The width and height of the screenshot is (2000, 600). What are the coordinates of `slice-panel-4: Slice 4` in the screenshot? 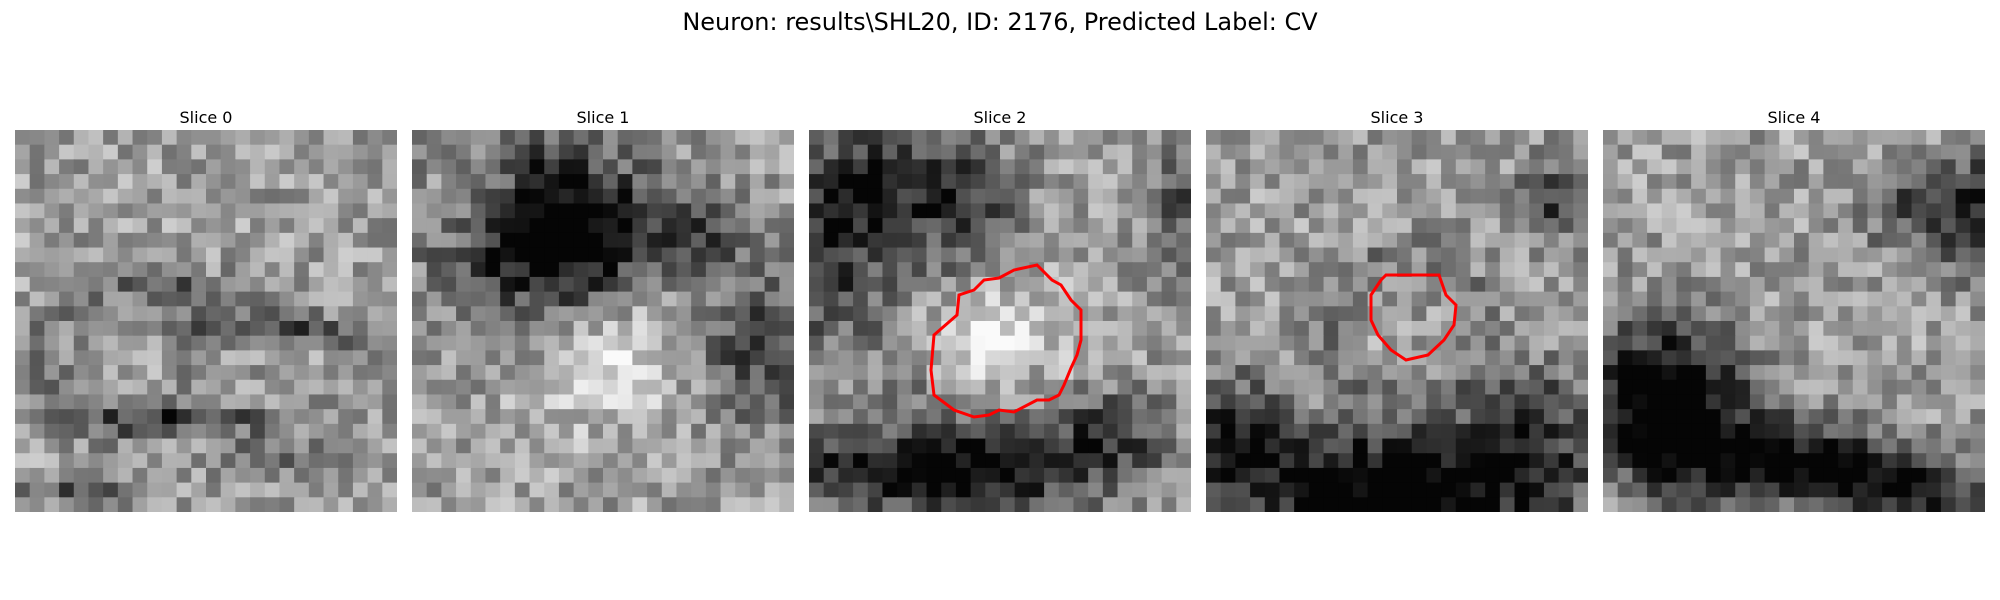 It's located at (1794, 310).